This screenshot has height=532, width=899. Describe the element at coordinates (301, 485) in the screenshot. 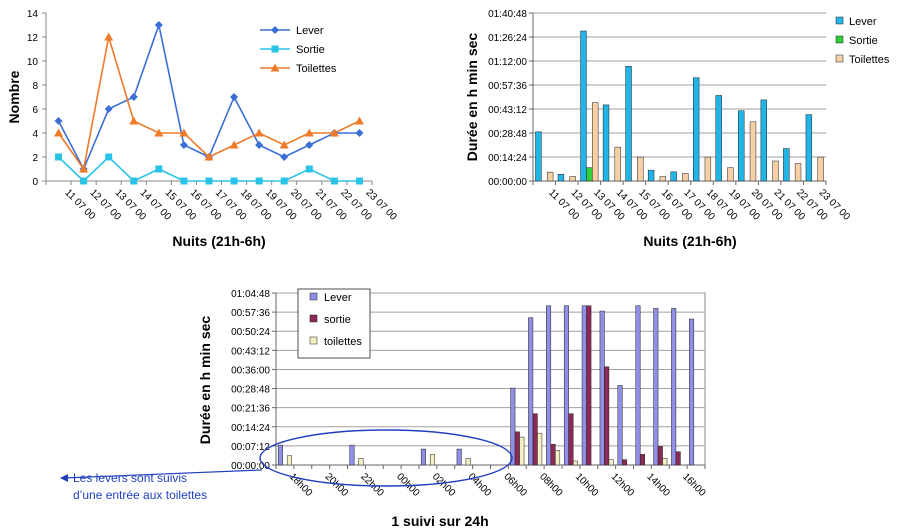

I see `chart-3-x-tick-label: 18h00` at that location.